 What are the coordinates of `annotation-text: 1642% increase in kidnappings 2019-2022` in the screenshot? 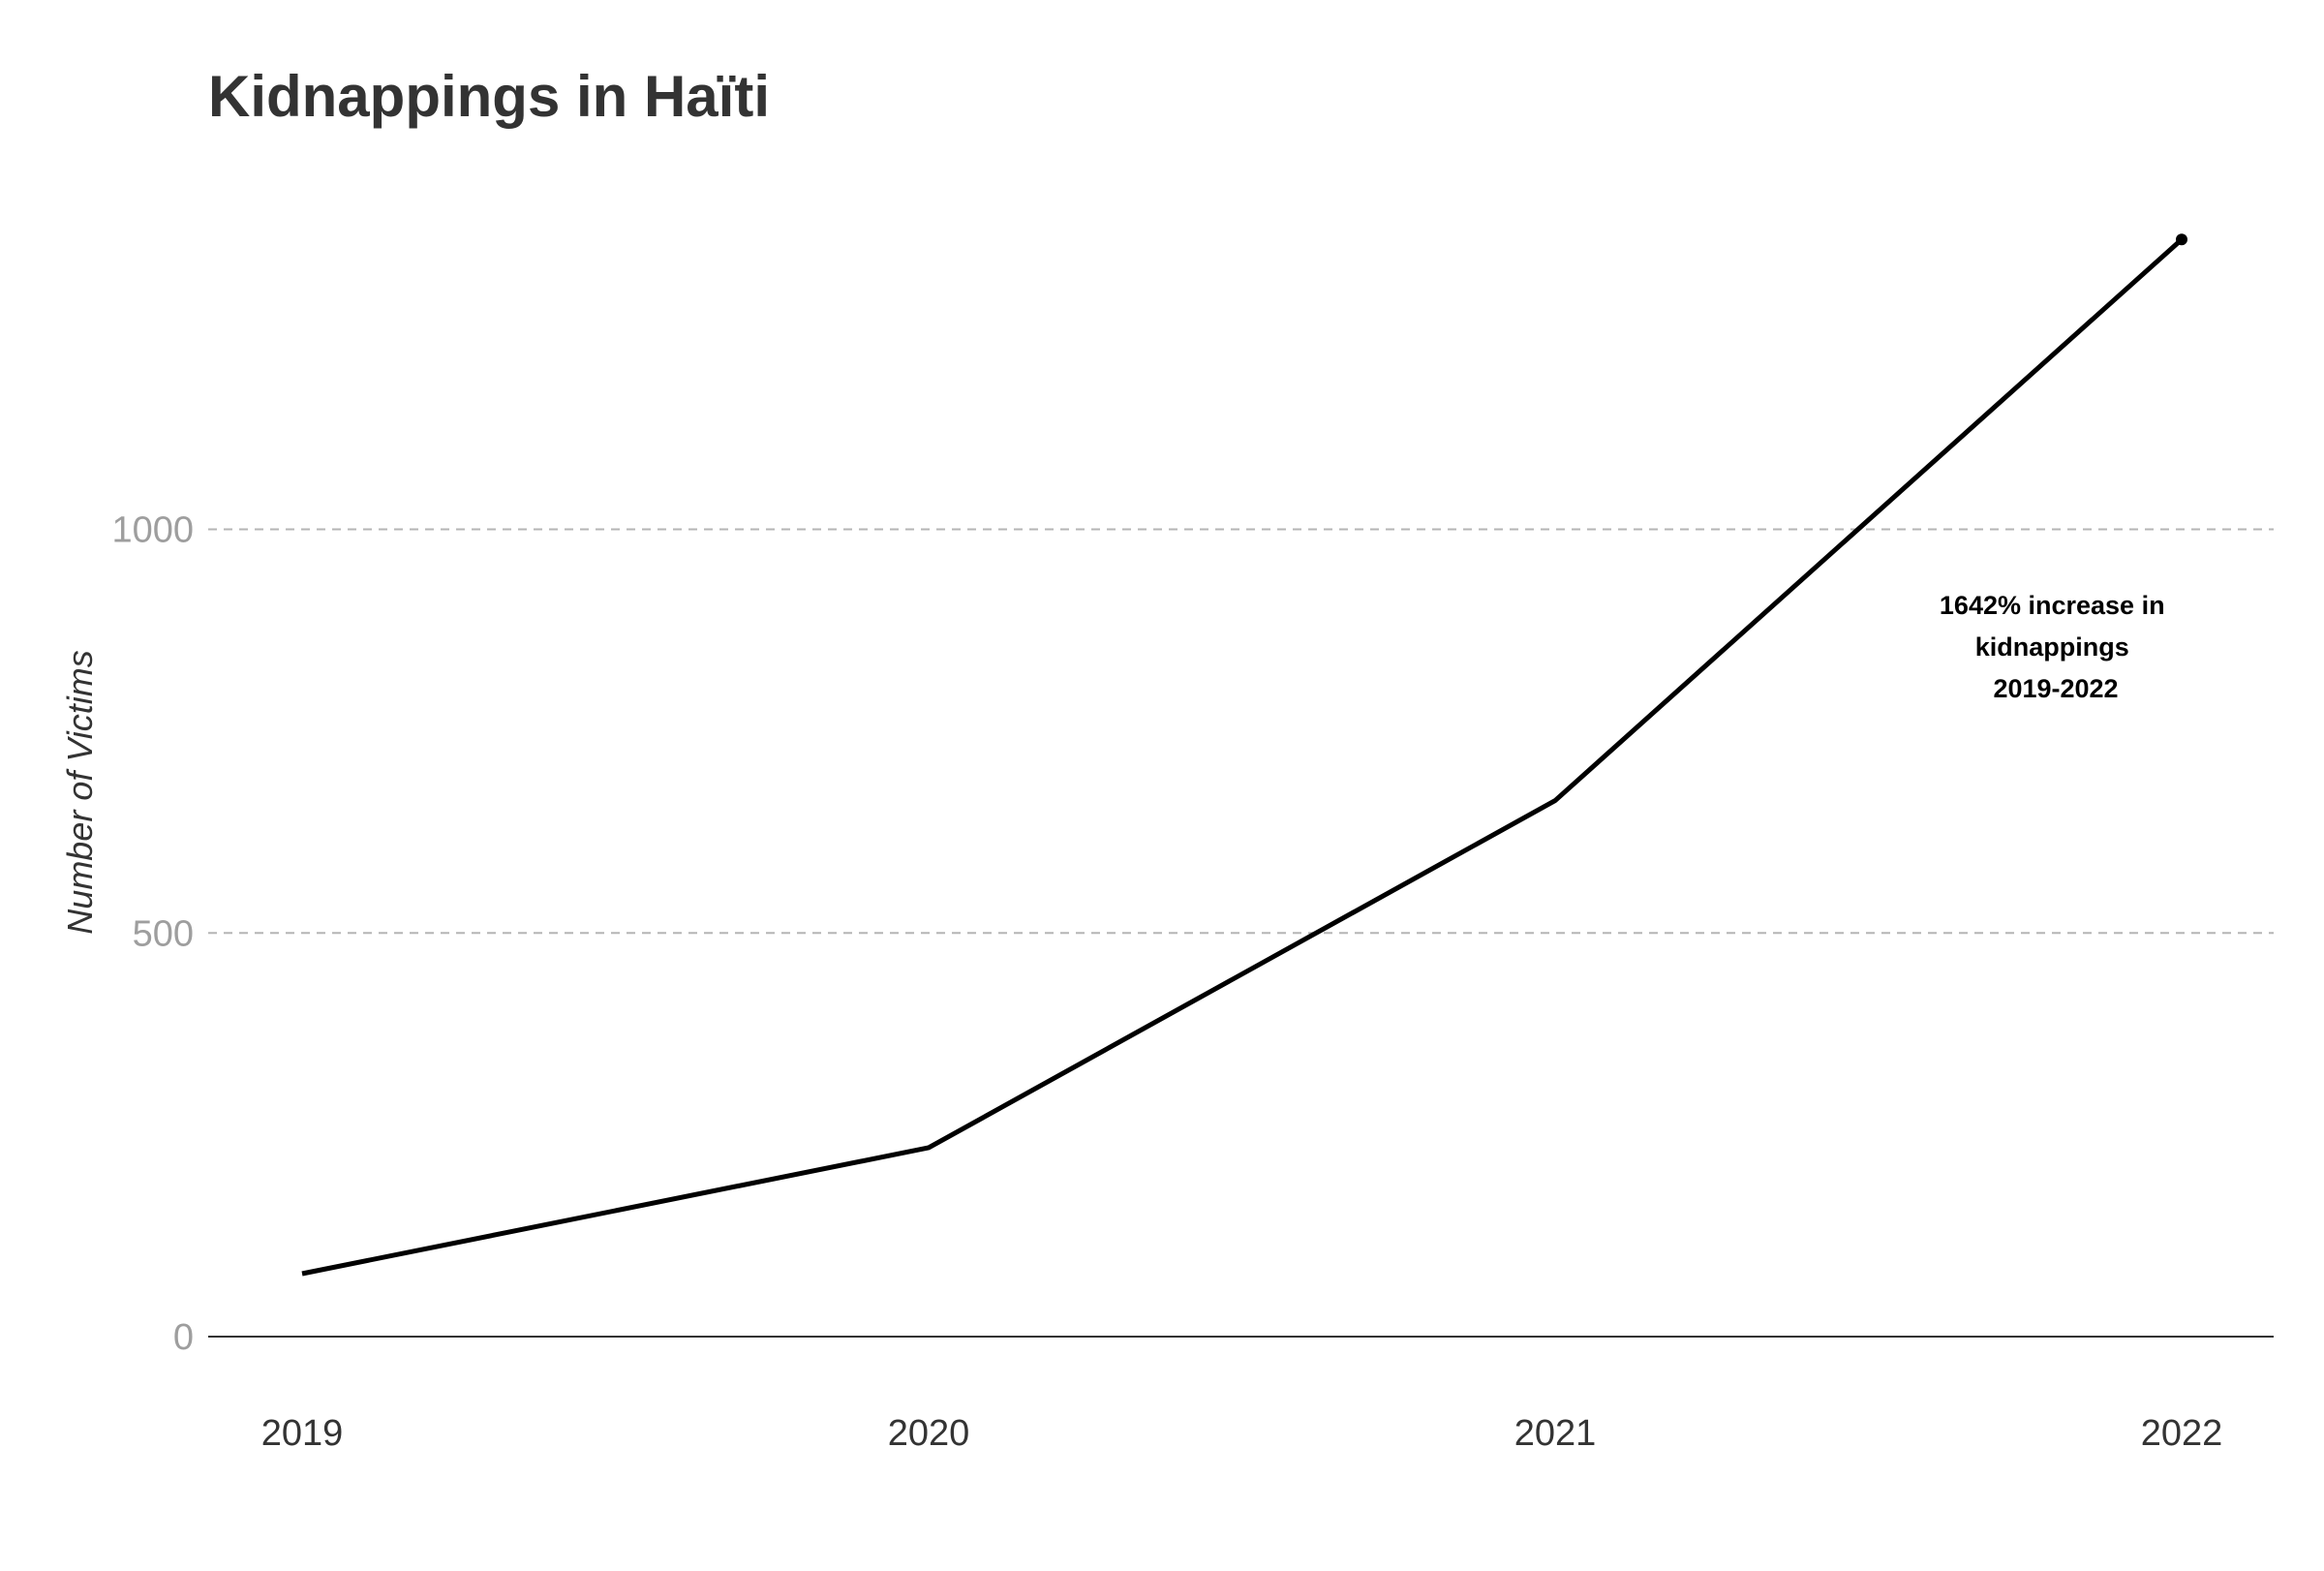 It's located at (2056, 647).